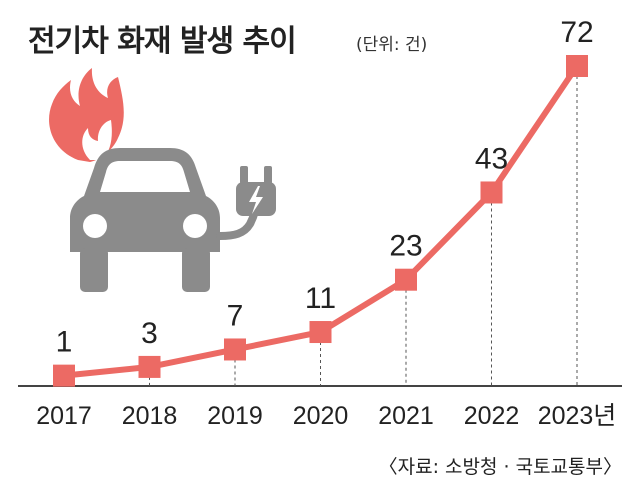  What do you see at coordinates (64, 342) in the screenshot?
I see `data-label: 1` at bounding box center [64, 342].